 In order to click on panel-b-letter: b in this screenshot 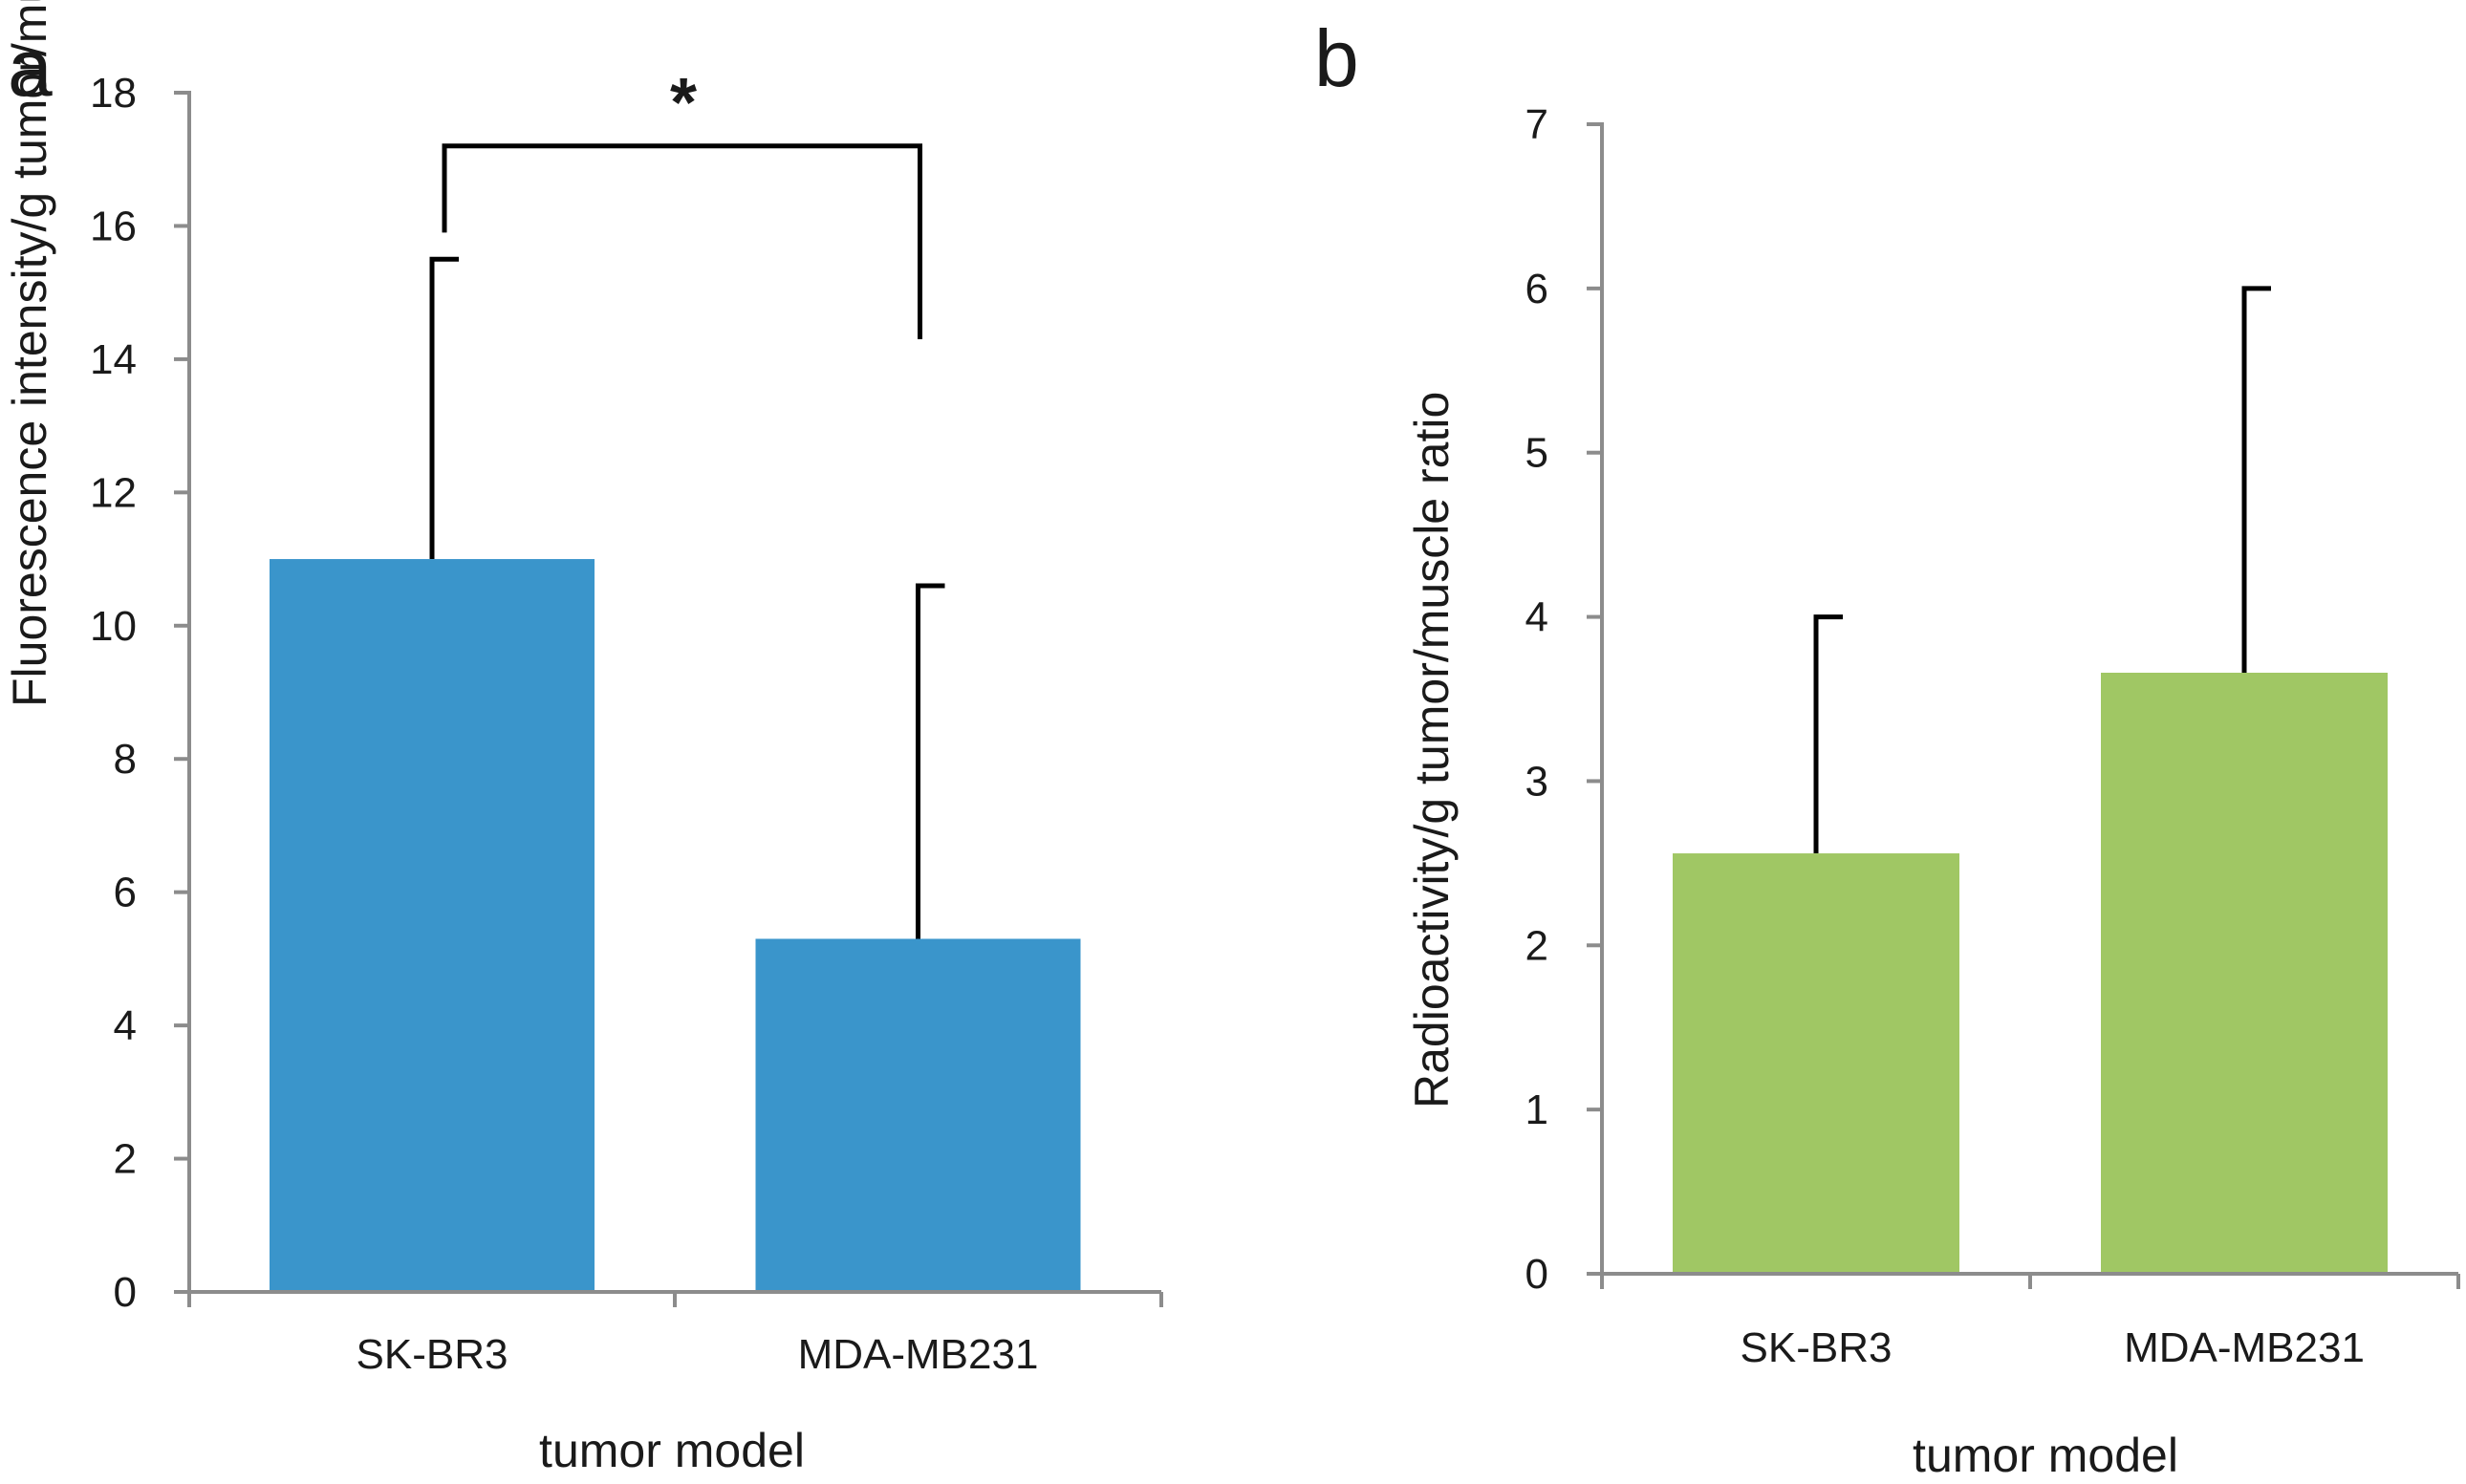, I will do `click(1336, 58)`.